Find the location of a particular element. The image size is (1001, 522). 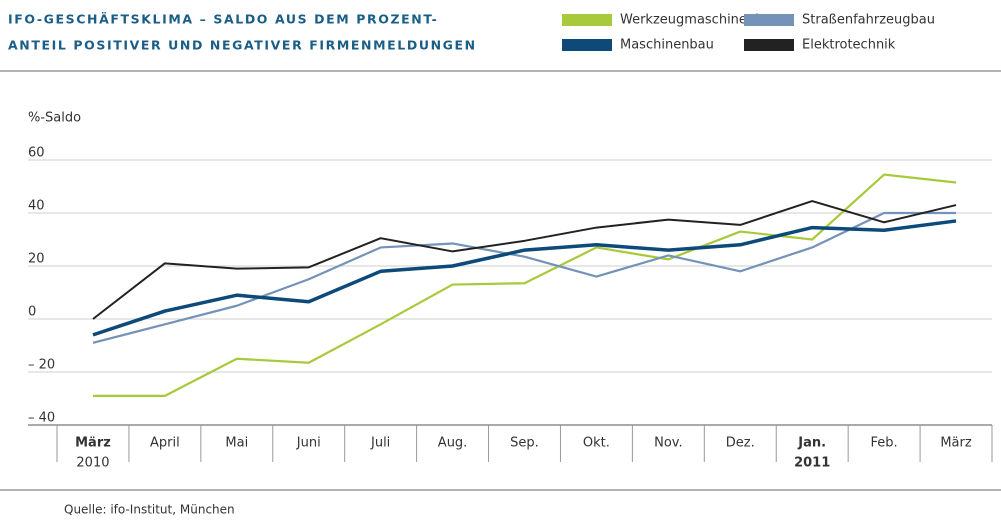

y-tick-label: 40 is located at coordinates (36, 206).